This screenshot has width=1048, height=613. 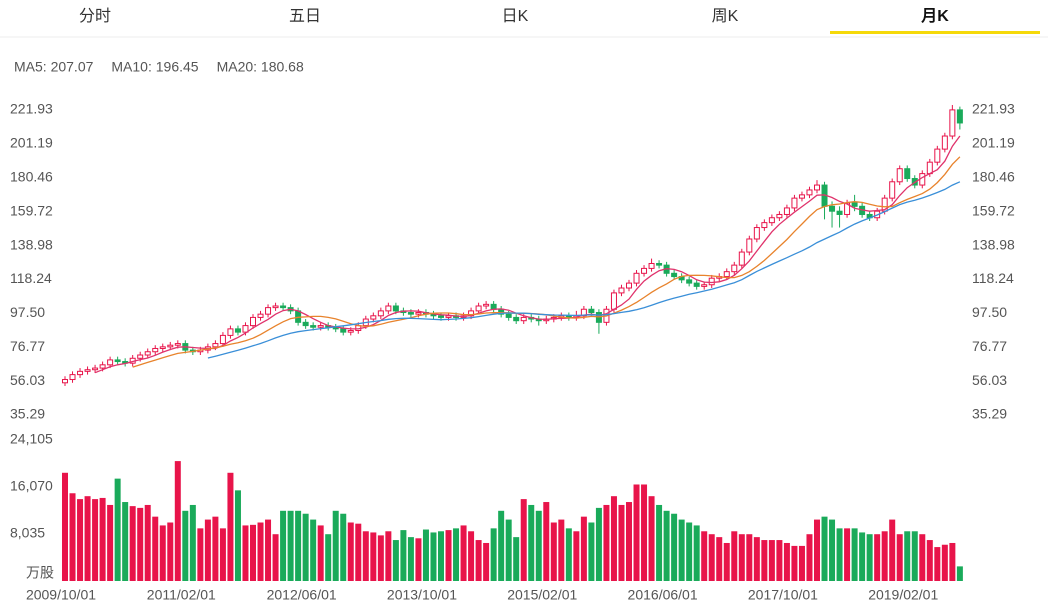 I want to click on x-tick-label: 2017/10/01, so click(x=783, y=595).